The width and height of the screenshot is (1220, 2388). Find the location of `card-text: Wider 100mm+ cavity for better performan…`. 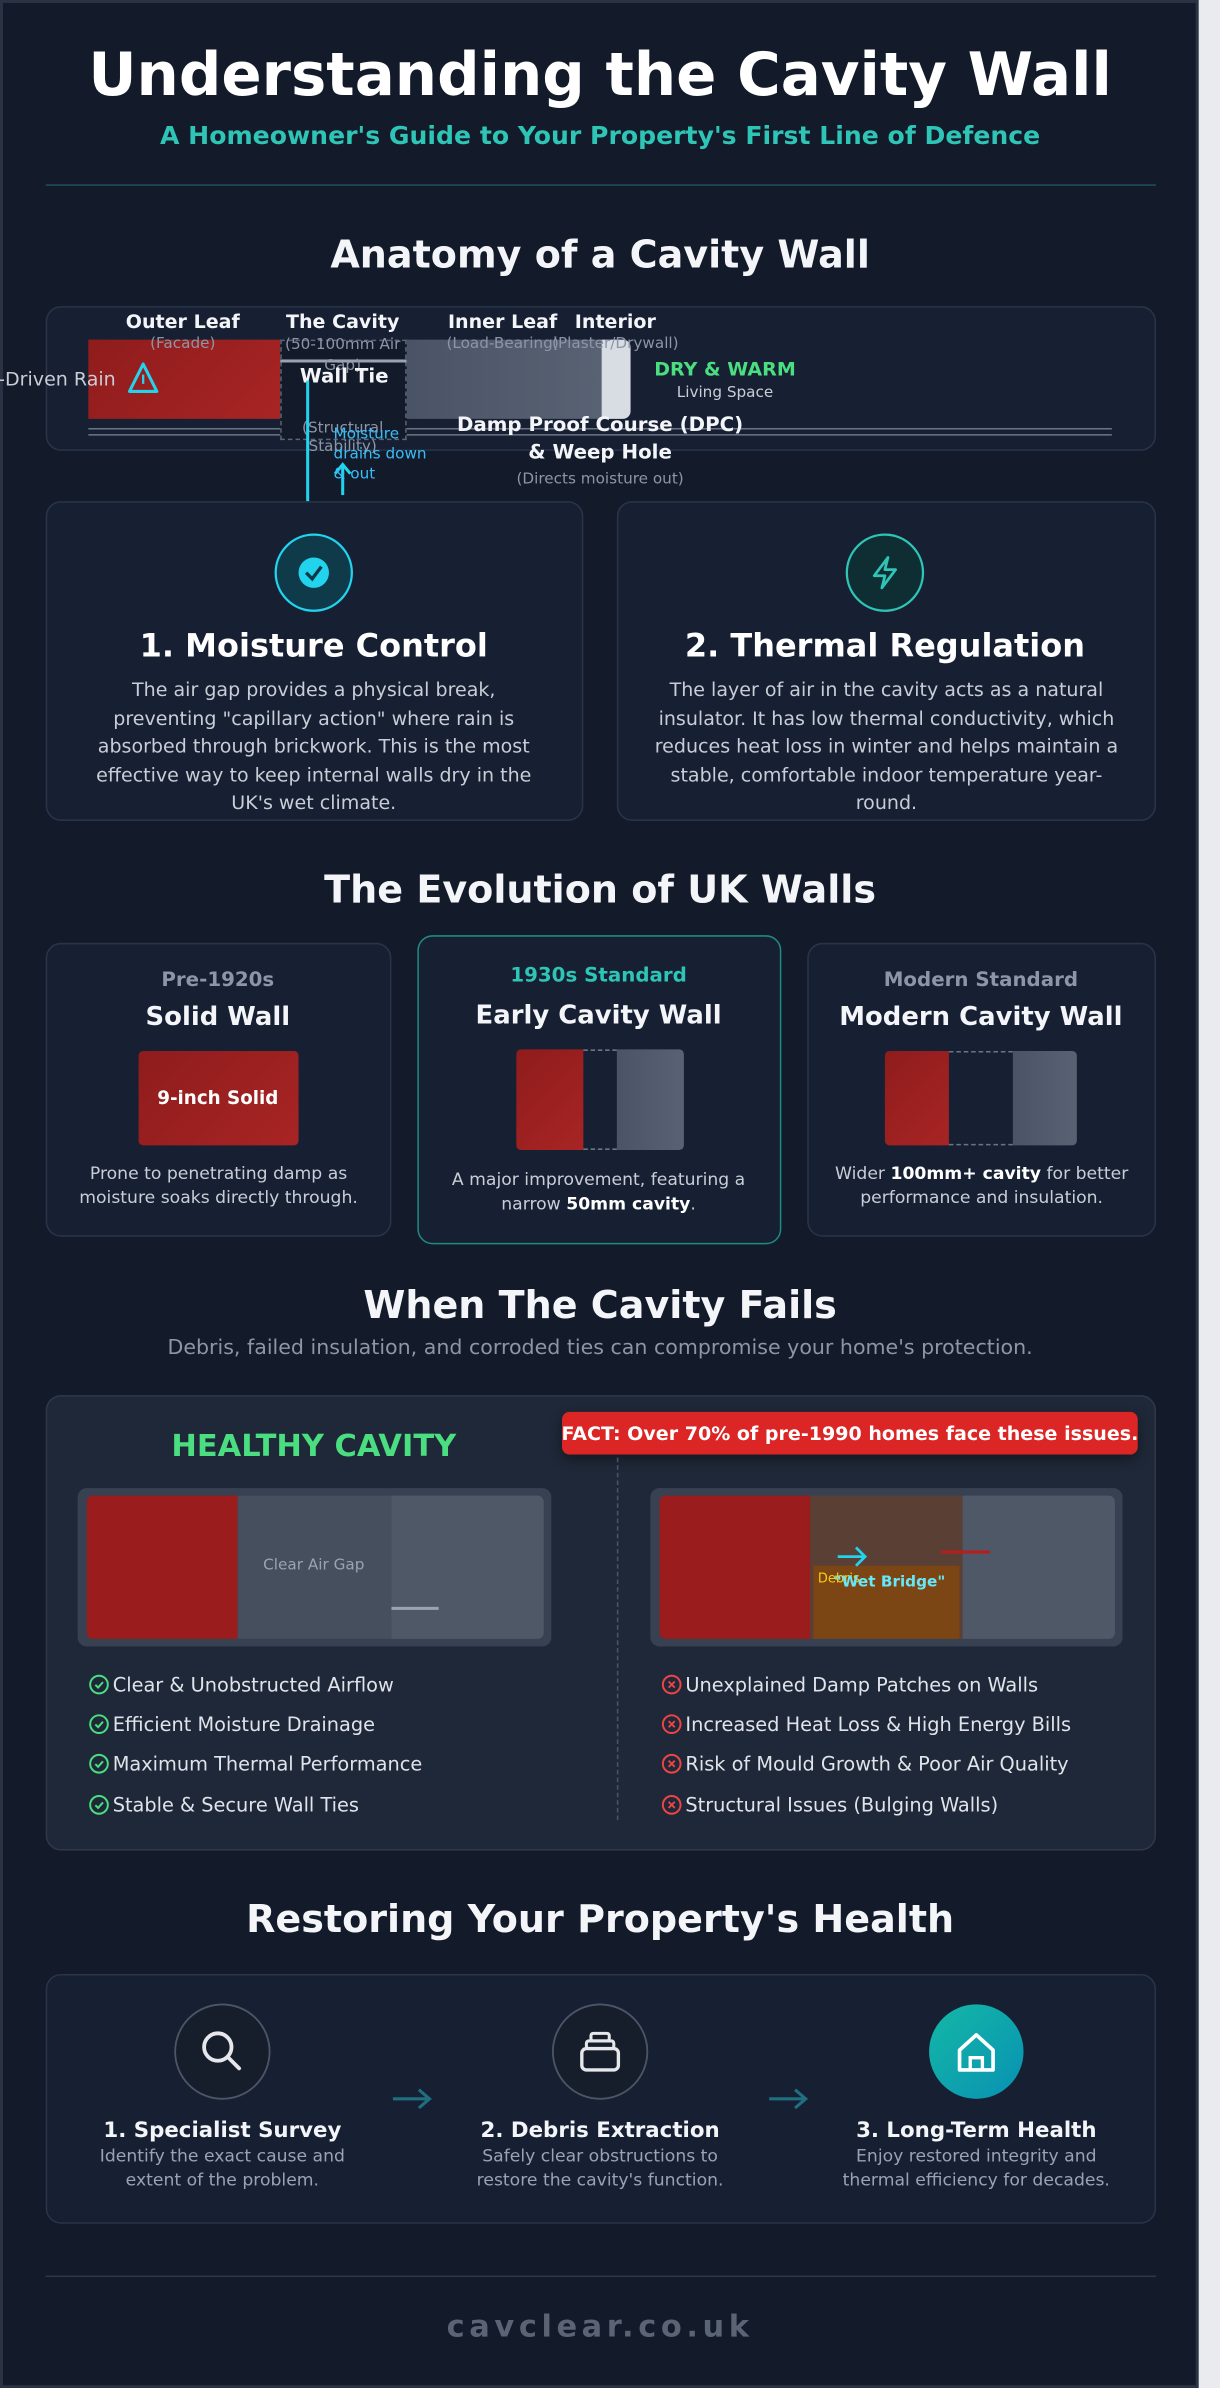

card-text: Wider 100mm+ cavity for better performan… is located at coordinates (982, 1186).